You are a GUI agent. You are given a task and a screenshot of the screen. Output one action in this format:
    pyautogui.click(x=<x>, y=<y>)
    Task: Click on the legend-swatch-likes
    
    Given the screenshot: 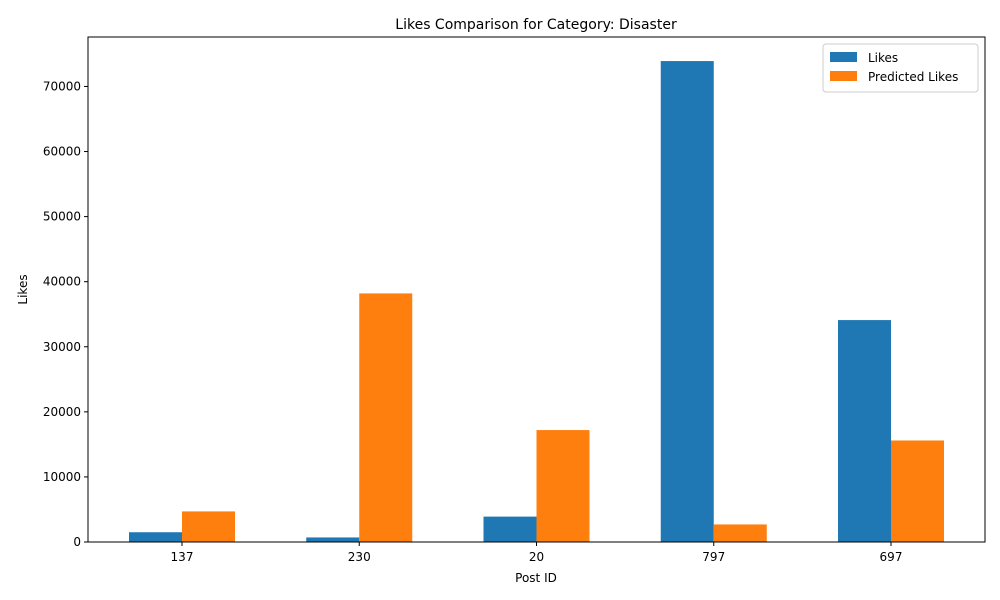 What is the action you would take?
    pyautogui.click(x=843, y=57)
    